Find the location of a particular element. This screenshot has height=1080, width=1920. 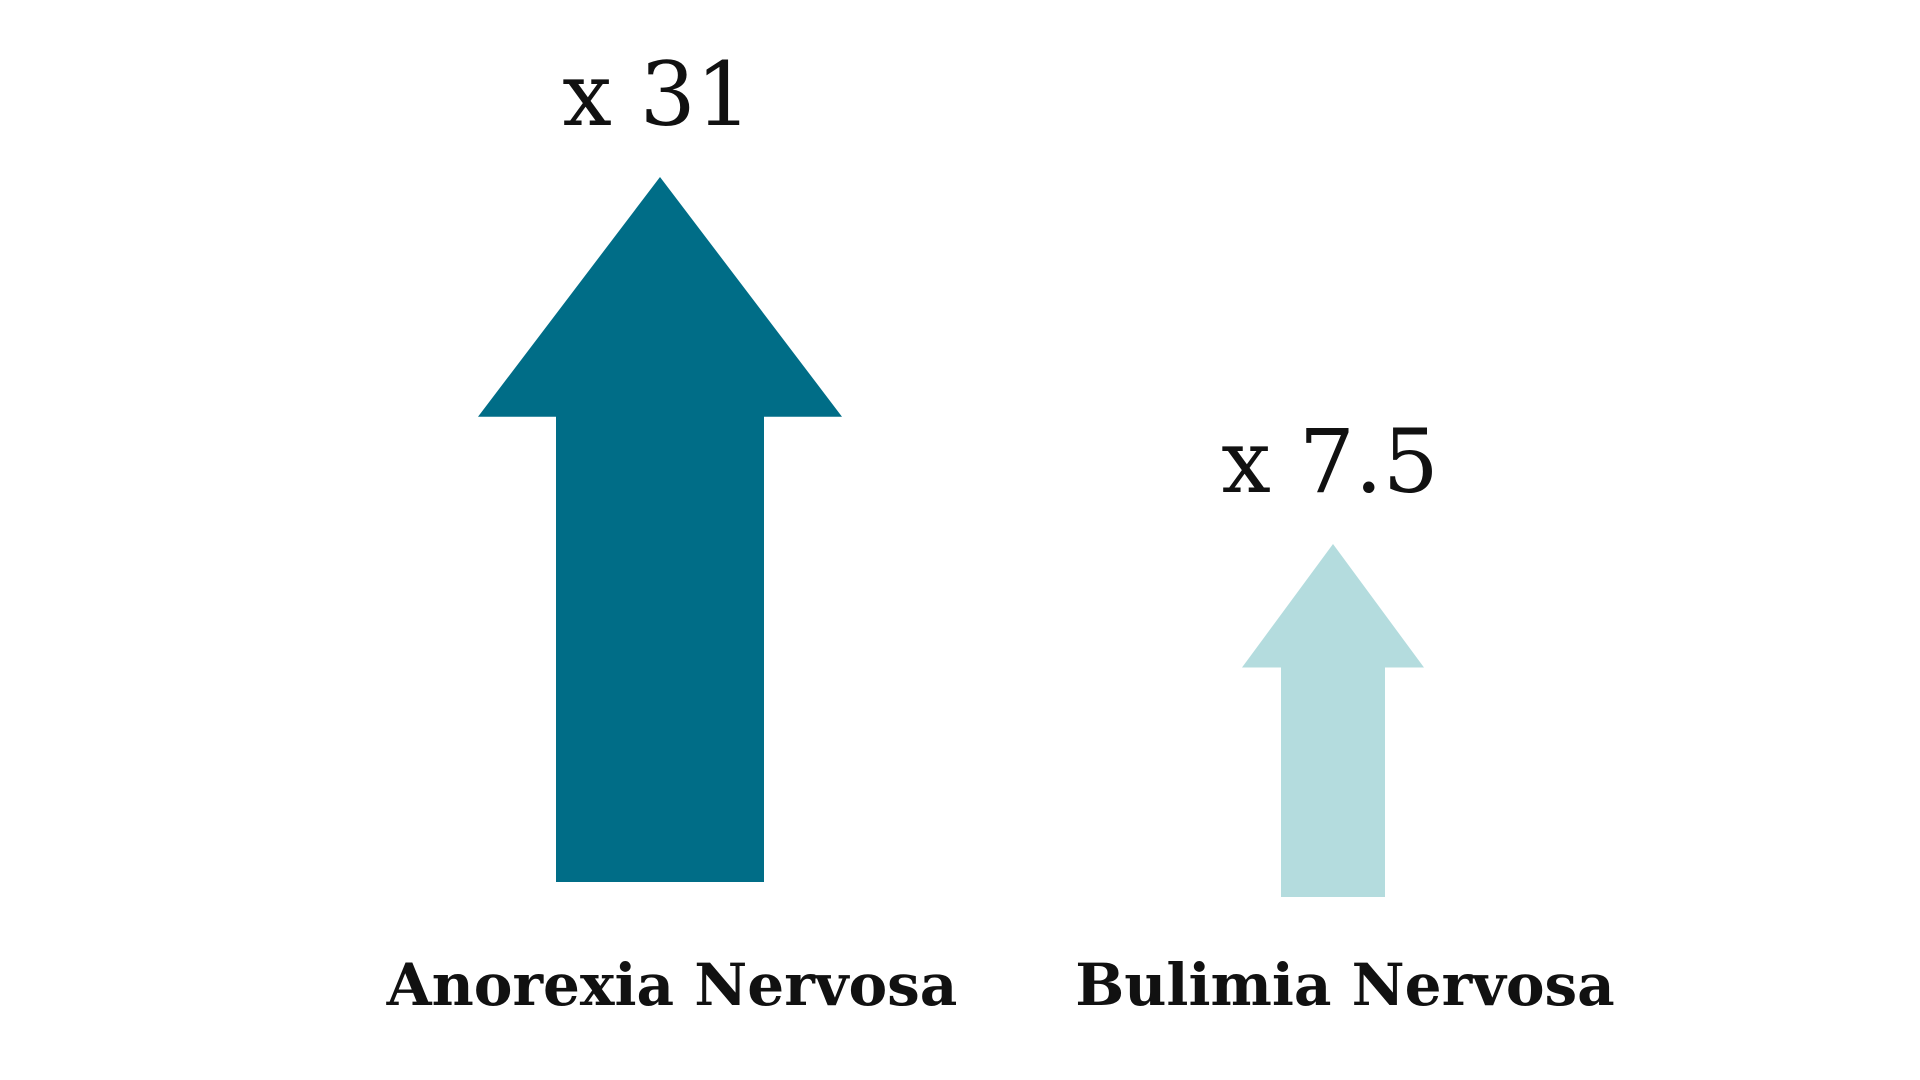

category-label: Bulimia Nervosa is located at coordinates (1345, 985).